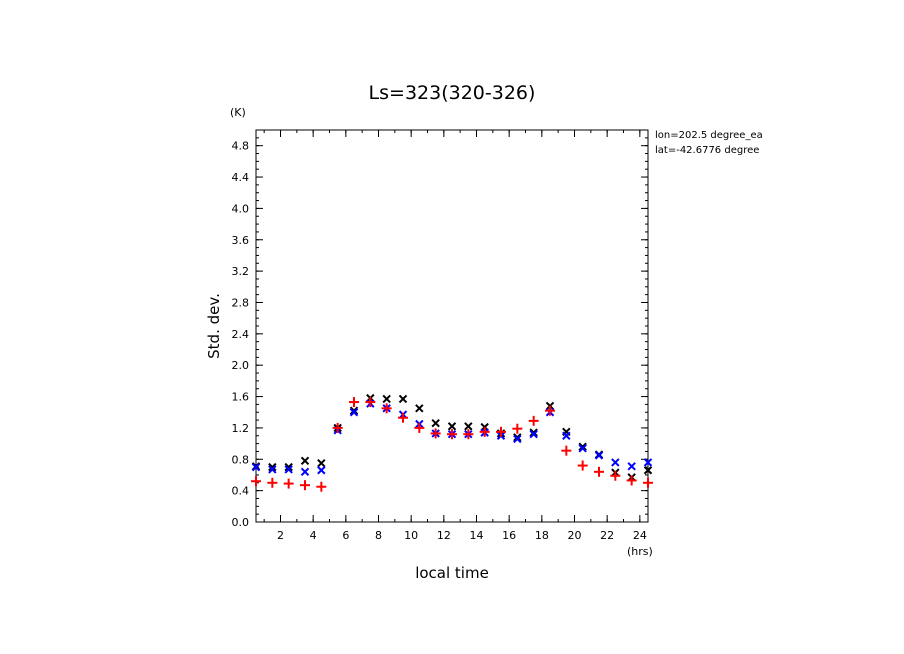 The width and height of the screenshot is (904, 654). What do you see at coordinates (241, 146) in the screenshot?
I see `y-tick-label: 4.8` at bounding box center [241, 146].